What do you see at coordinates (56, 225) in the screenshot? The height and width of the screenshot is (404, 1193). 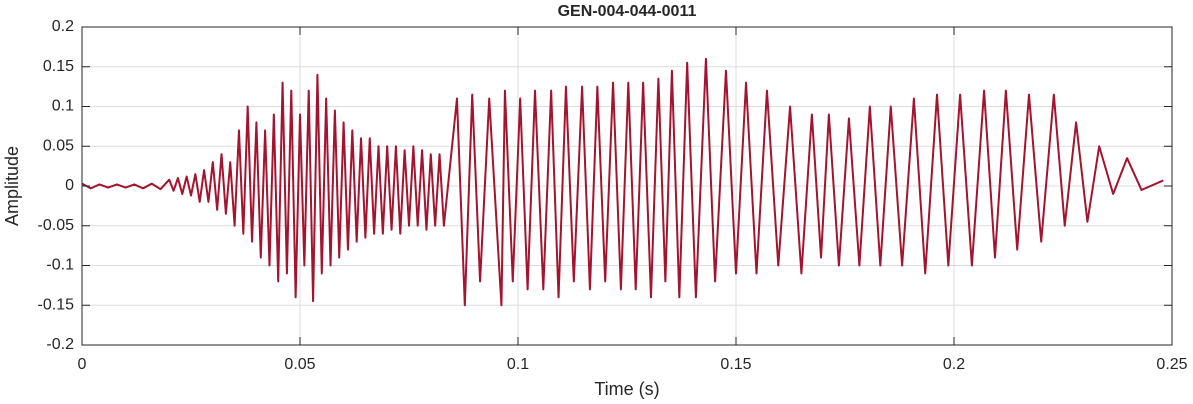 I see `y-tick-label: -0.05` at bounding box center [56, 225].